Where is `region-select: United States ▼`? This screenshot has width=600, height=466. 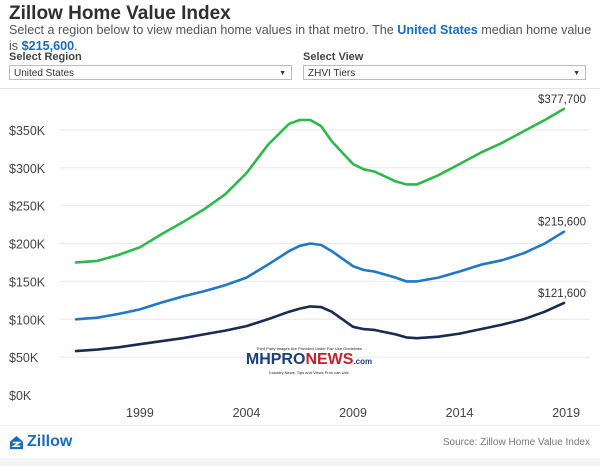
region-select: United States ▼ is located at coordinates (150, 72).